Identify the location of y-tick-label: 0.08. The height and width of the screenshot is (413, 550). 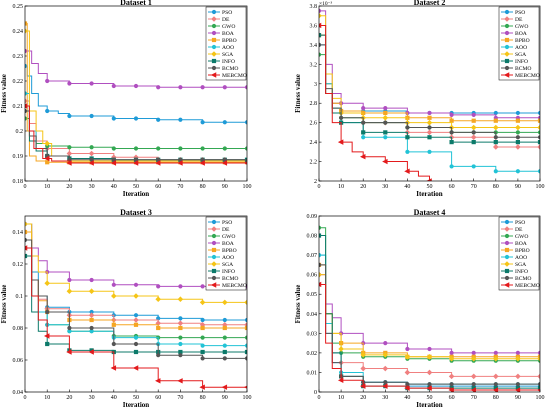
(312, 237).